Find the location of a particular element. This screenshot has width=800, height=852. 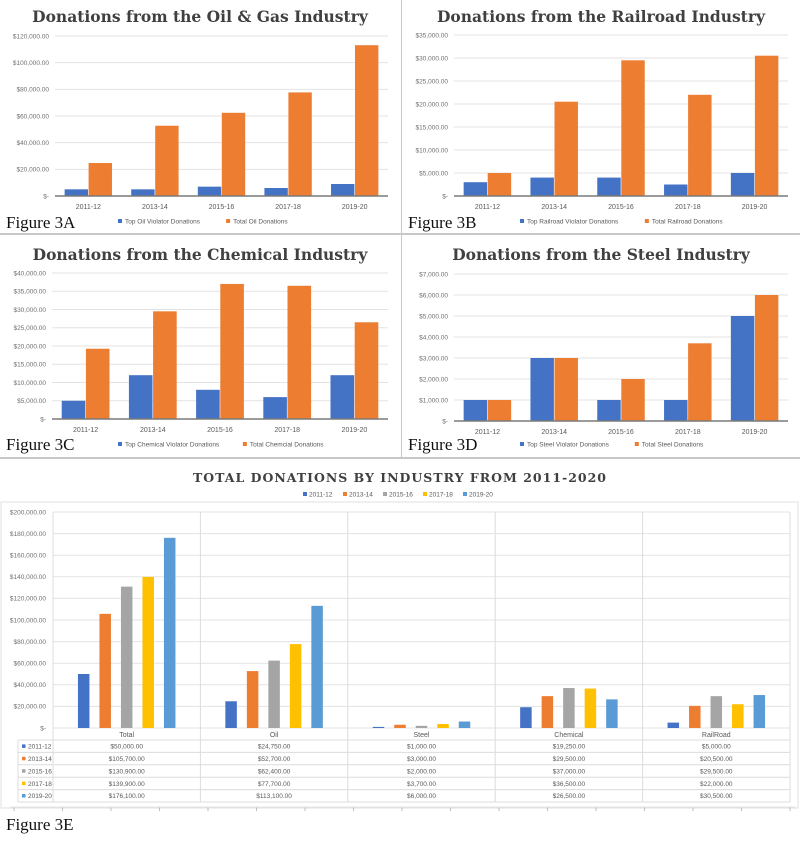

legend-label: 2019-20 is located at coordinates (481, 494).